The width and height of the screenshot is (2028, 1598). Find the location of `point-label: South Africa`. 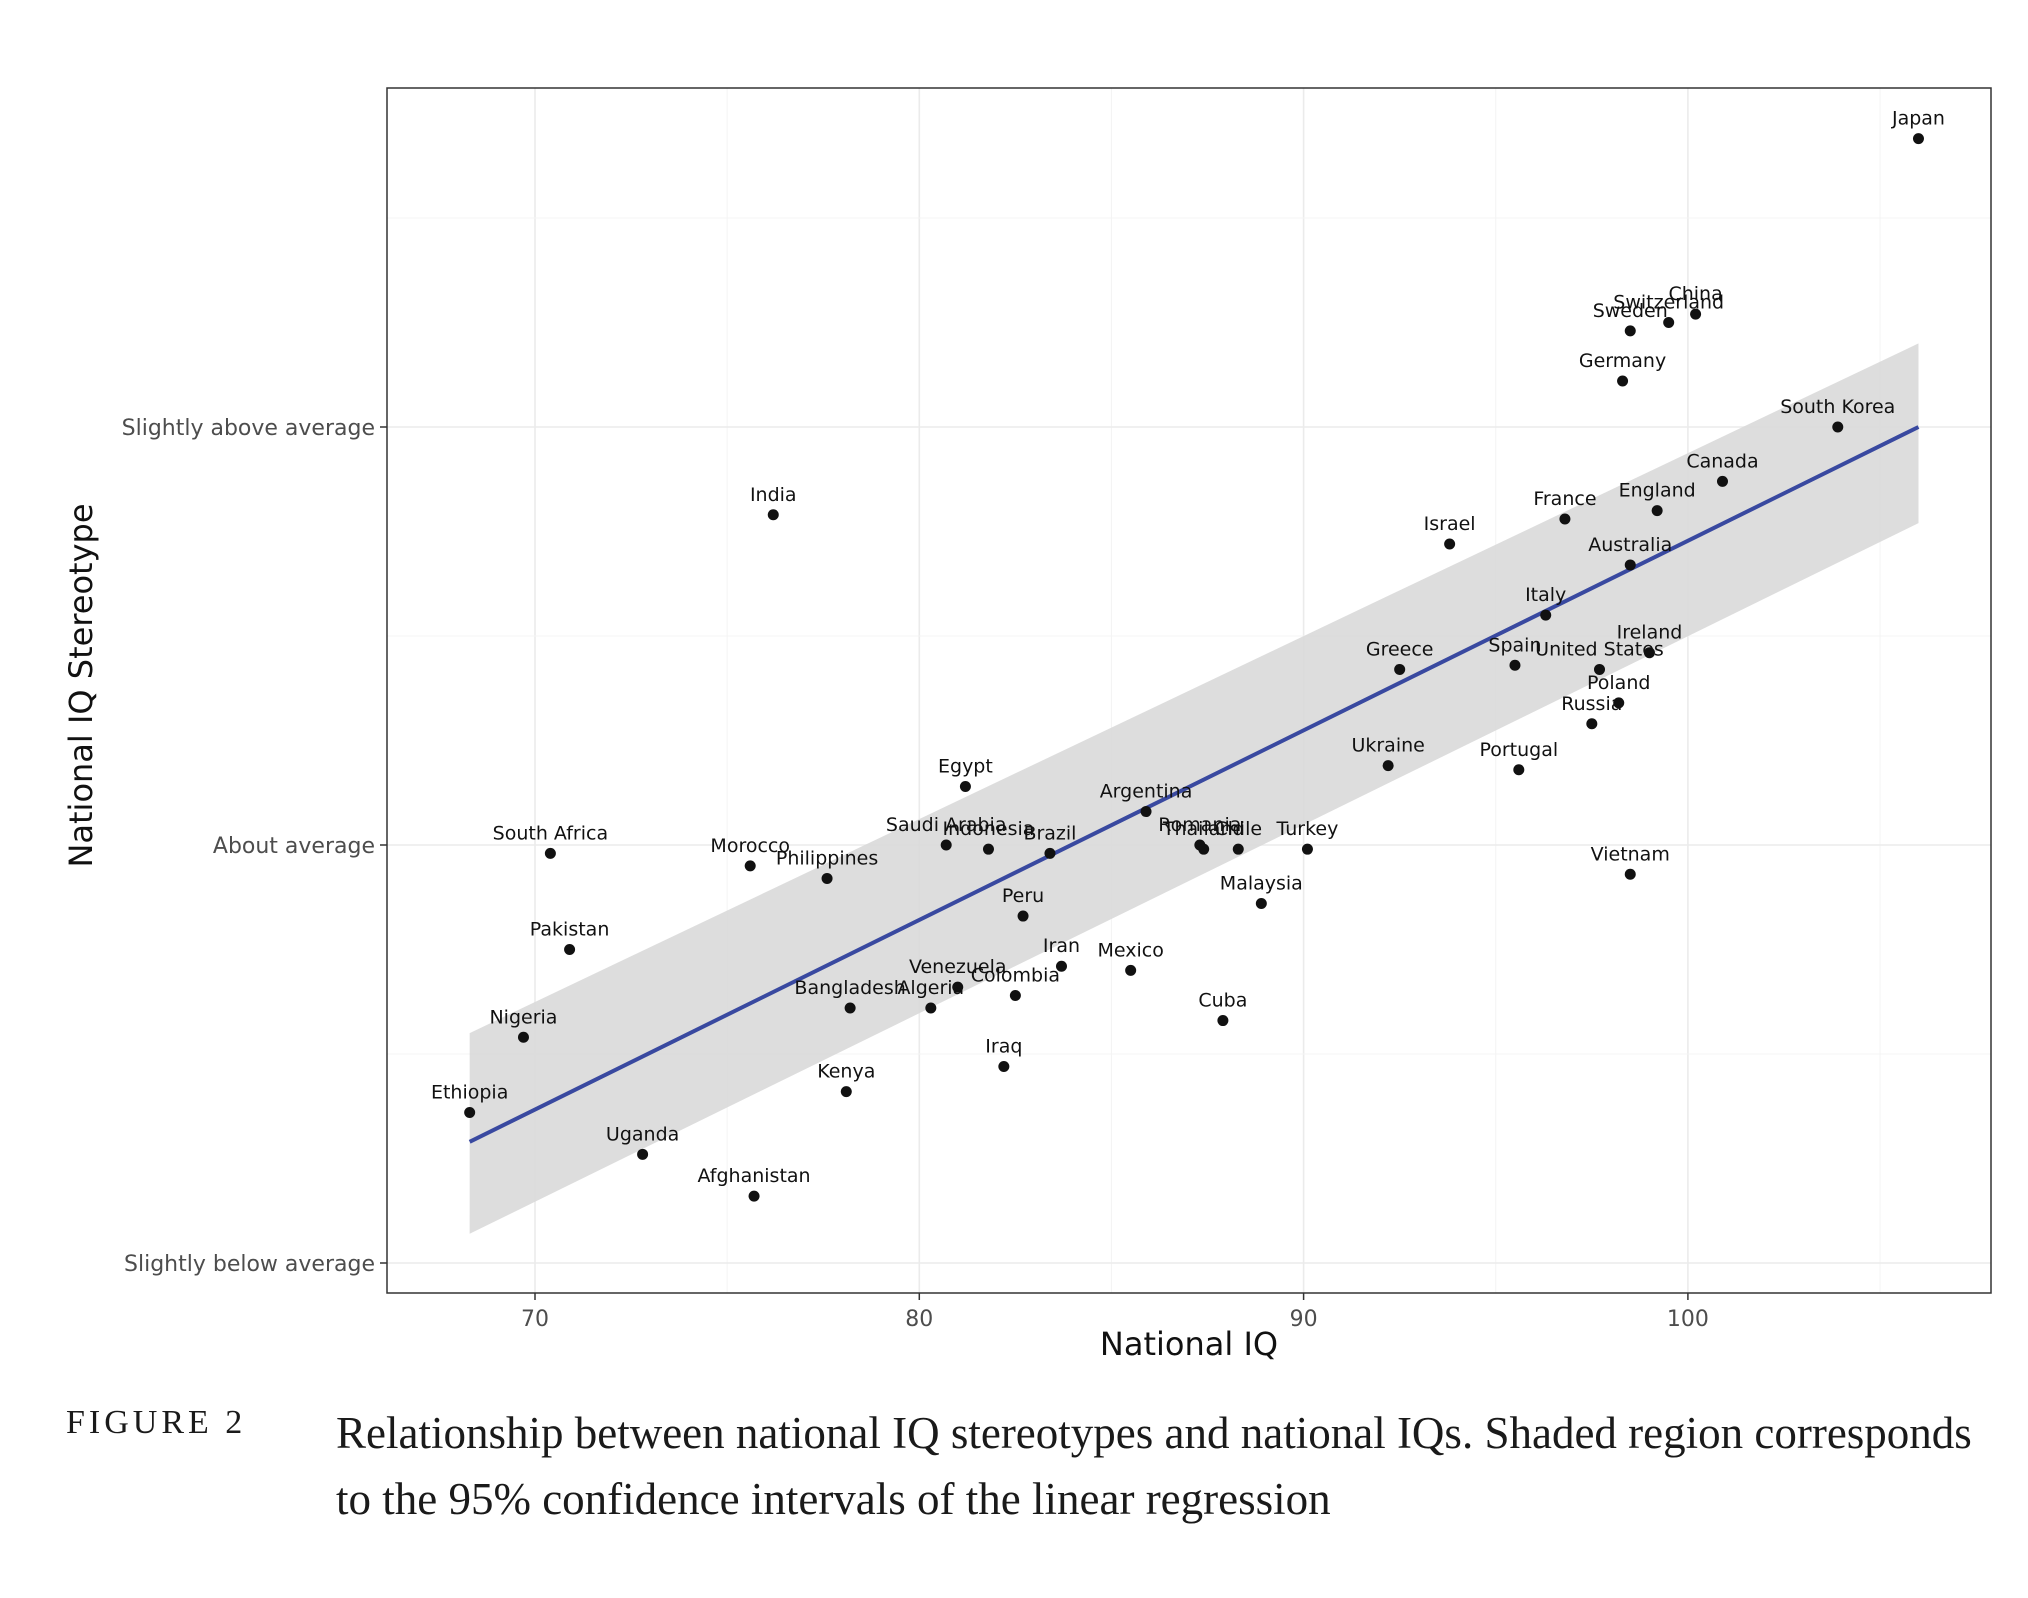

point-label: South Africa is located at coordinates (550, 833).